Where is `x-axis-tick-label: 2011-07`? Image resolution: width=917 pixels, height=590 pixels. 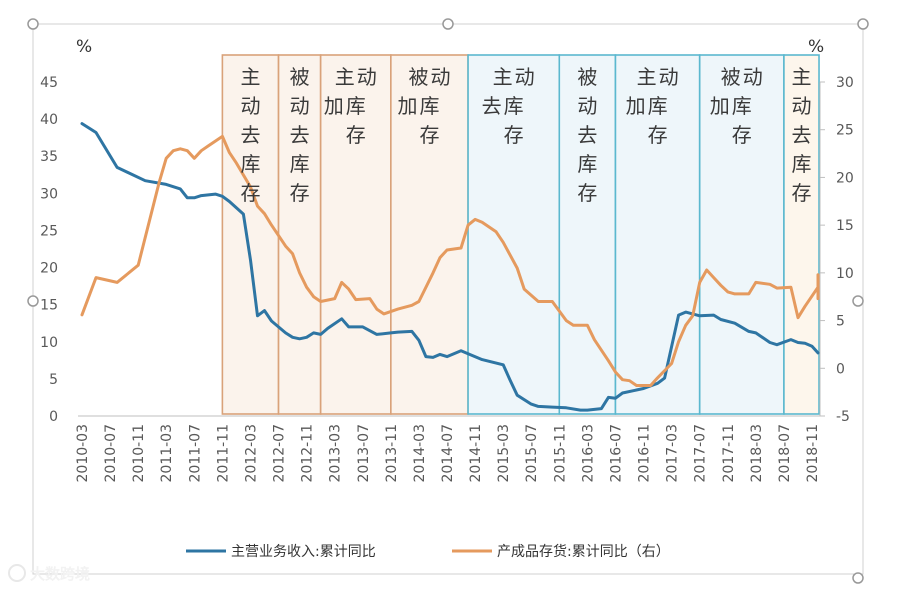 x-axis-tick-label: 2011-07 is located at coordinates (195, 453).